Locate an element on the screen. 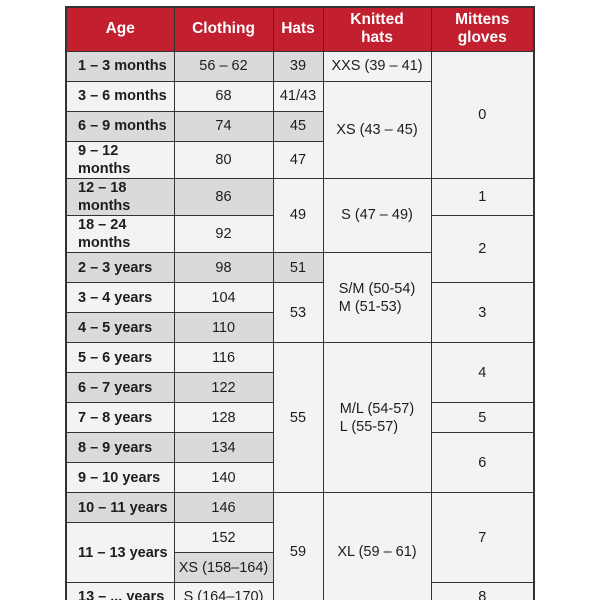  table-row: 12 – 18 months 86 49 S (47 – 49) 1 is located at coordinates (300, 215).